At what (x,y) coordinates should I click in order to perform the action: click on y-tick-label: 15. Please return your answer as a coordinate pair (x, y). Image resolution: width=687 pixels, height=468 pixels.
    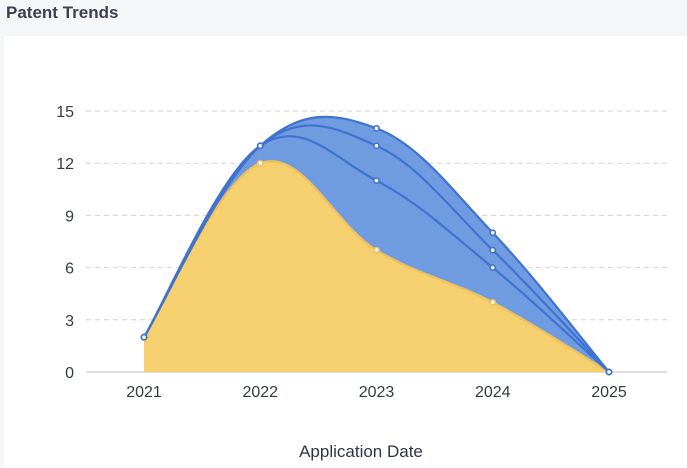
    Looking at the image, I should click on (65, 112).